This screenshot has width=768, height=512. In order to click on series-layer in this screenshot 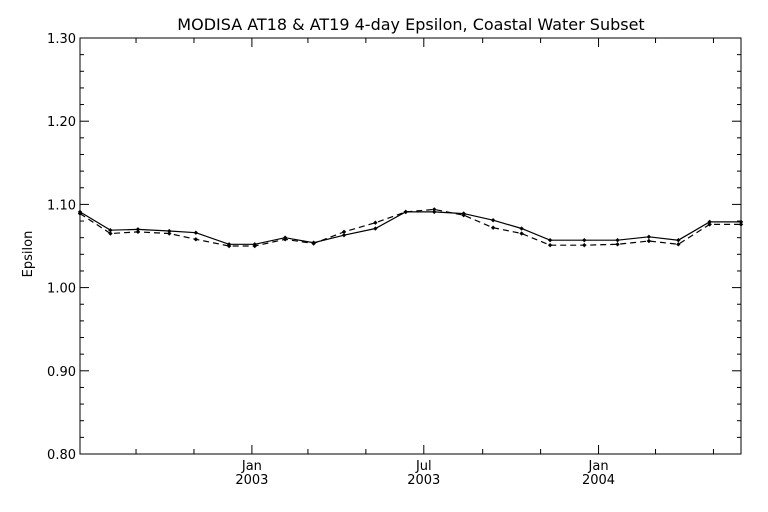, I will do `click(410, 228)`.